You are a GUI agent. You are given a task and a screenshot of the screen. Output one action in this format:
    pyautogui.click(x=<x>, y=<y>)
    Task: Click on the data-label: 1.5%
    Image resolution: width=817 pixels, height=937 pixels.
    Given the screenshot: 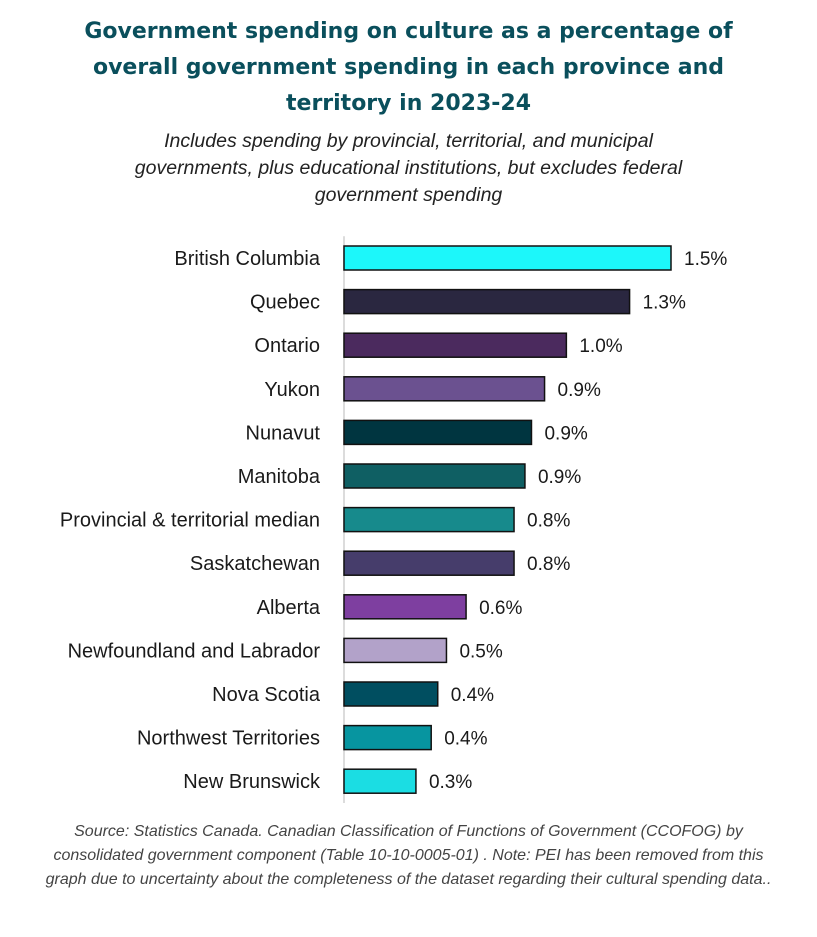 What is the action you would take?
    pyautogui.click(x=705, y=259)
    